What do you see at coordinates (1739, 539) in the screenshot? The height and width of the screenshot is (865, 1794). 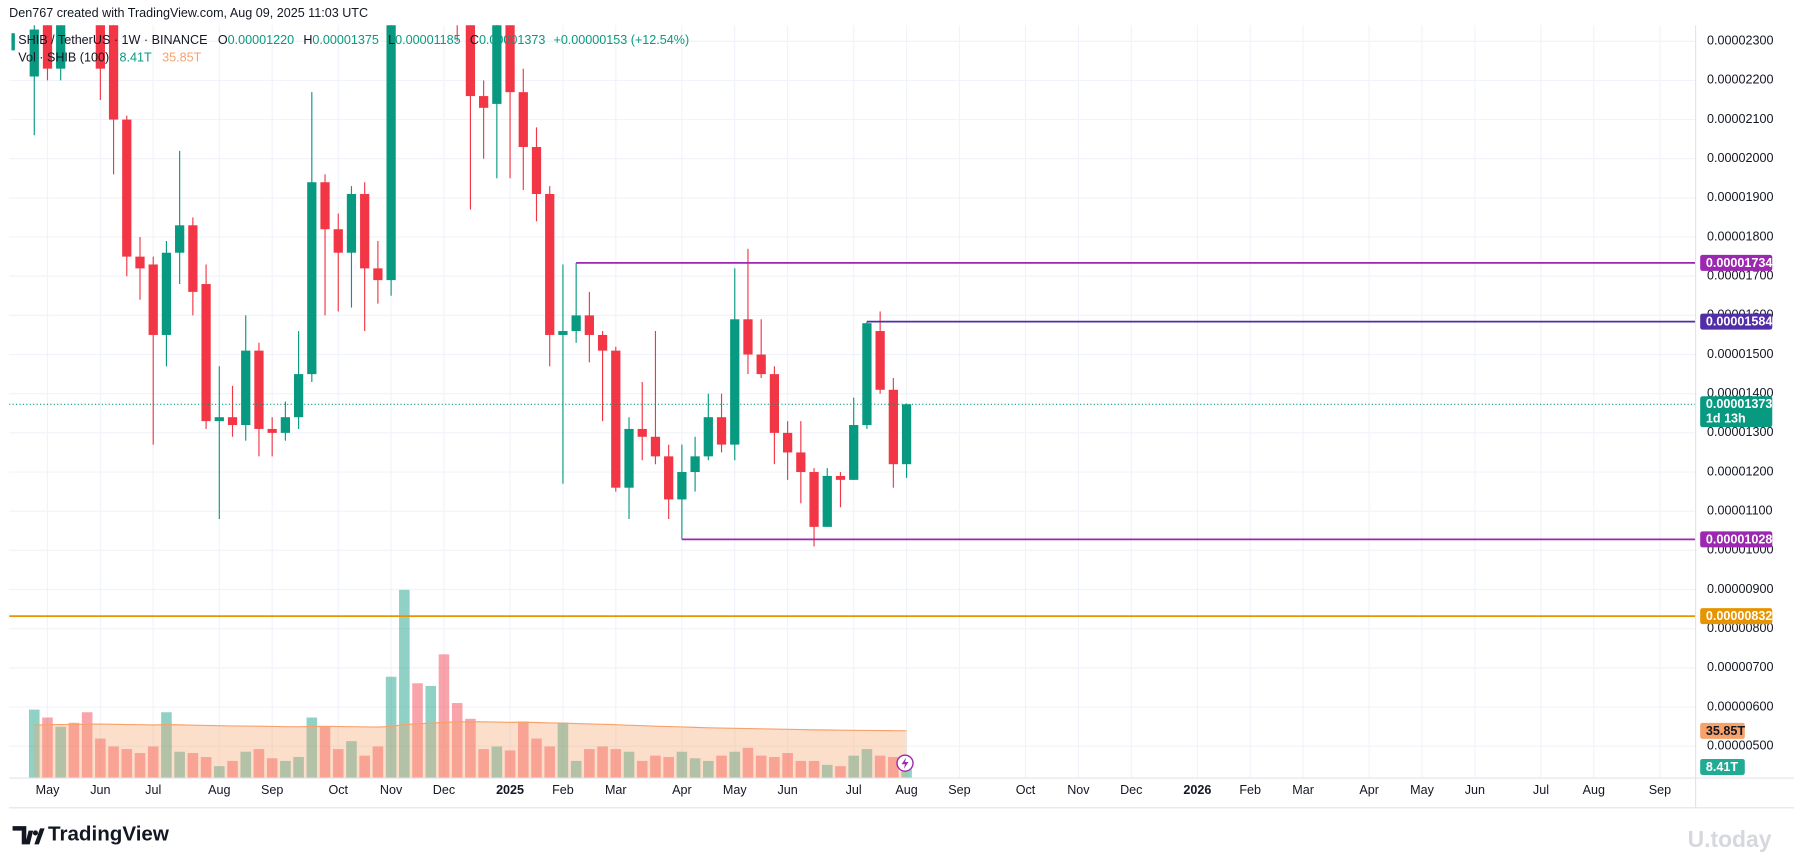 I see `level-label: 0.00001028` at bounding box center [1739, 539].